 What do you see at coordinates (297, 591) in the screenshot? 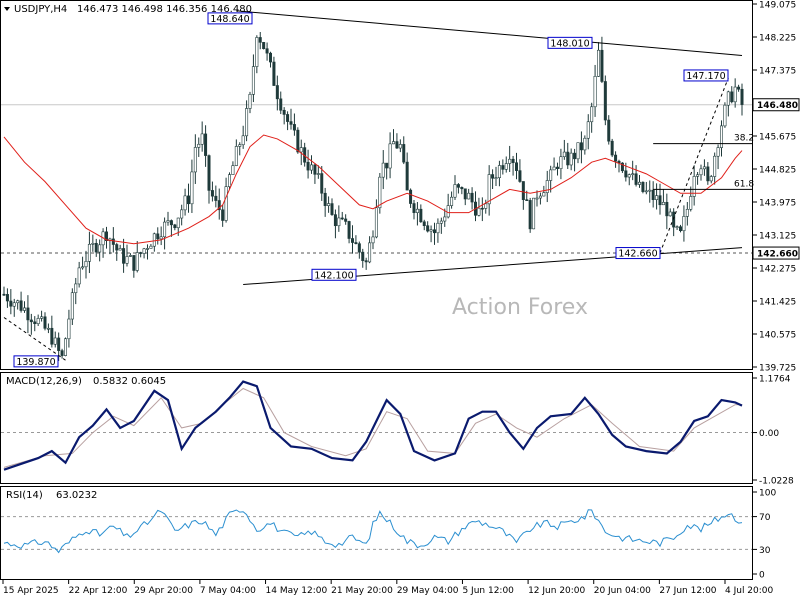
I see `time-tick-label: 14 May 12:00` at bounding box center [297, 591].